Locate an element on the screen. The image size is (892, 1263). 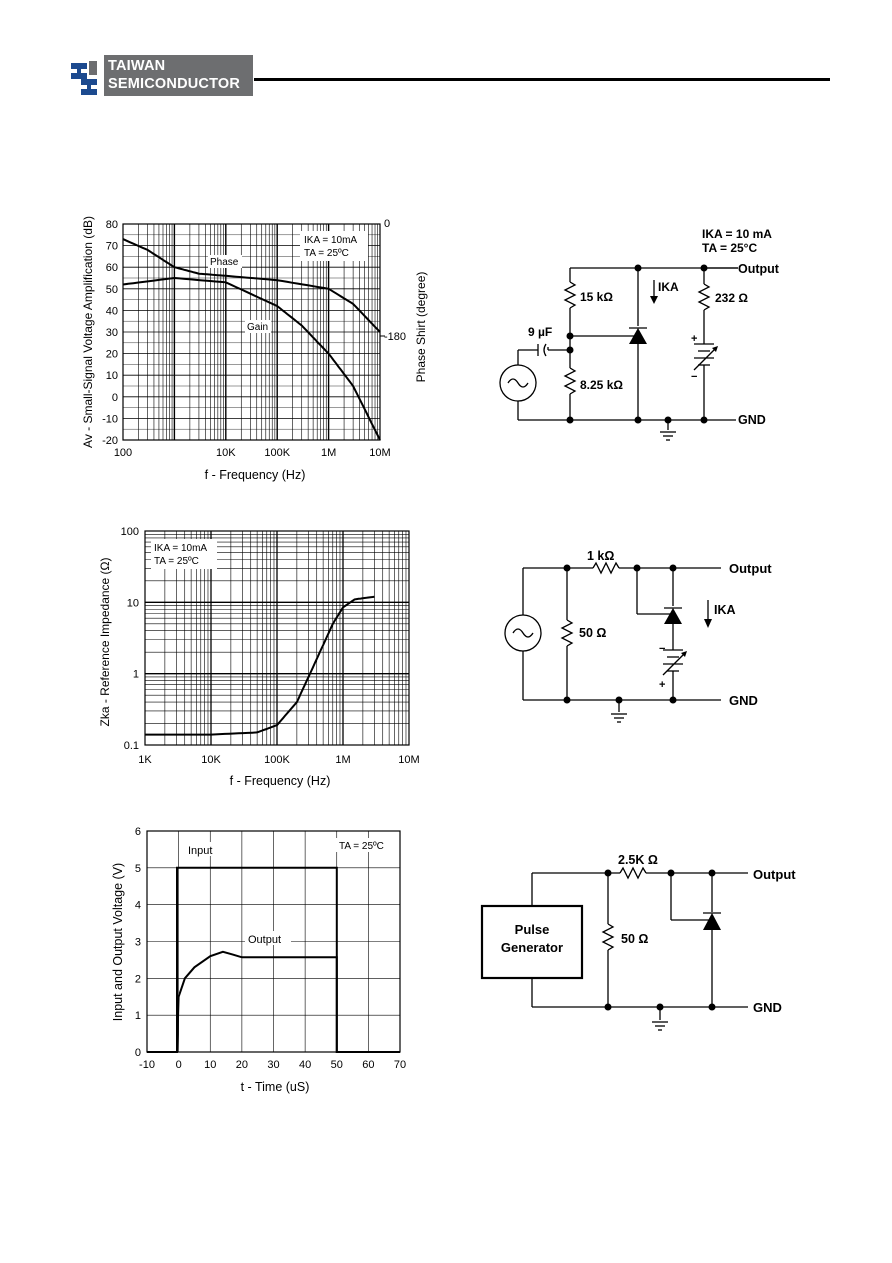
y-tick-label: 0.1 is located at coordinates (131, 746).